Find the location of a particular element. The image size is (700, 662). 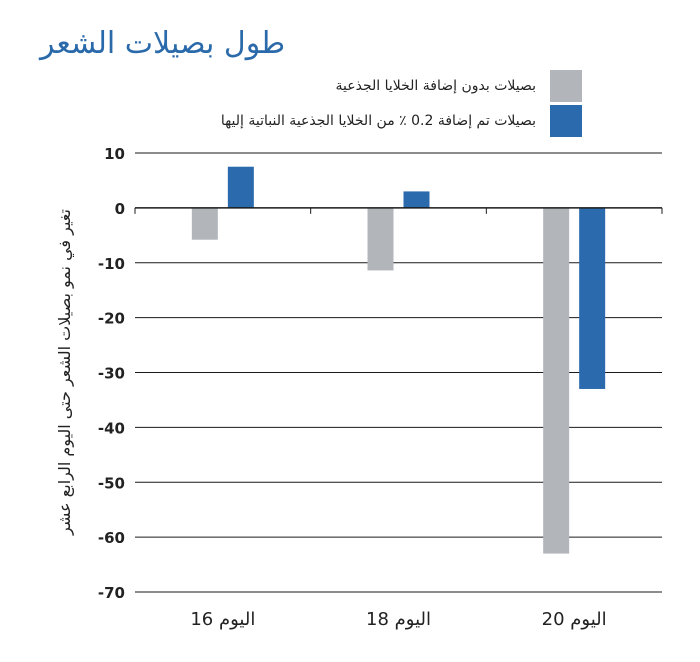

x-tick-label: اليوم 16 is located at coordinates (222, 619).